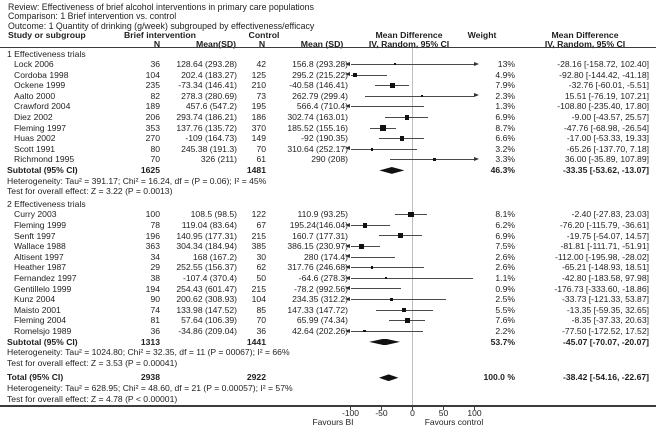  I want to click on control-mean-sd: 42.64 (202.26), so click(320, 330).